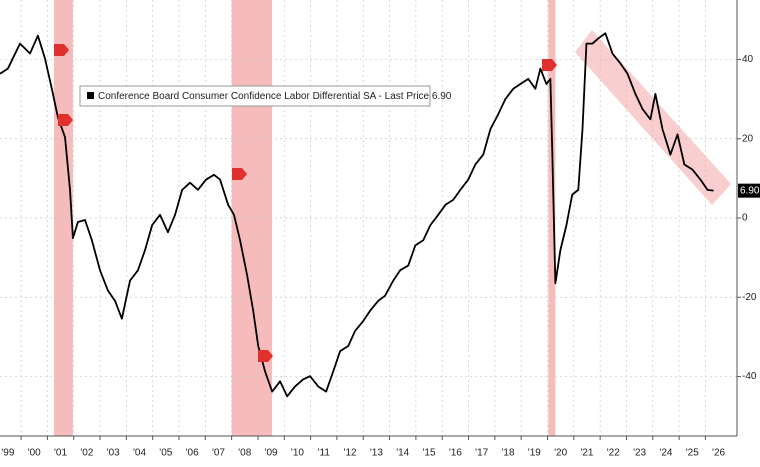 Image resolution: width=760 pixels, height=467 pixels. Describe the element at coordinates (271, 453) in the screenshot. I see `x-tick-label: '09` at that location.